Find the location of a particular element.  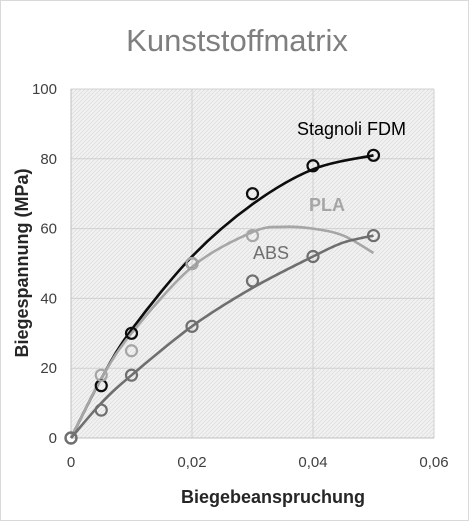

x-tick-label: 0 is located at coordinates (71, 462).